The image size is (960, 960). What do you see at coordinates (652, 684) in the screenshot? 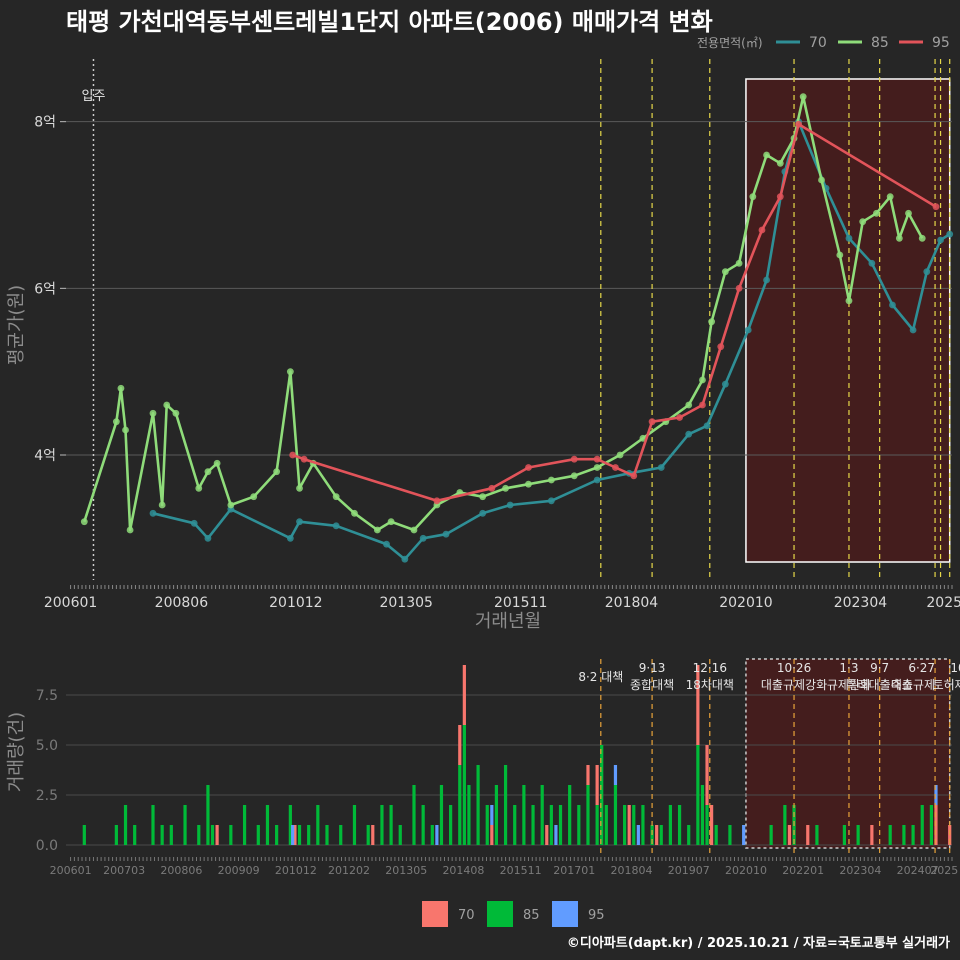
I see `event-label: 종합대책` at bounding box center [652, 684].